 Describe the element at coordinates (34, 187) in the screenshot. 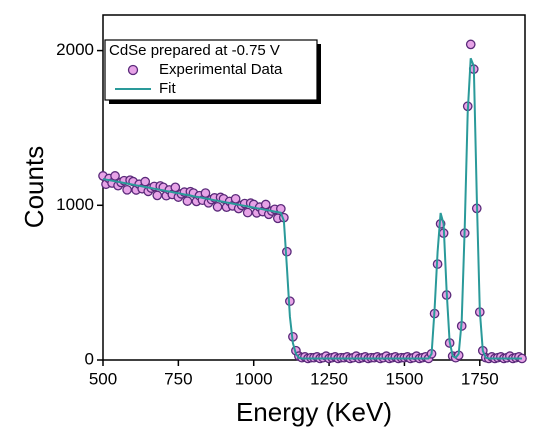

I see `y-axis-title: Counts` at that location.